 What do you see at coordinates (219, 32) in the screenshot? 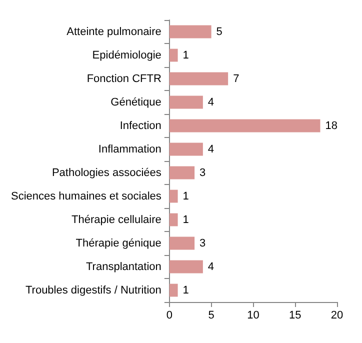
I see `data-label: 5` at bounding box center [219, 32].